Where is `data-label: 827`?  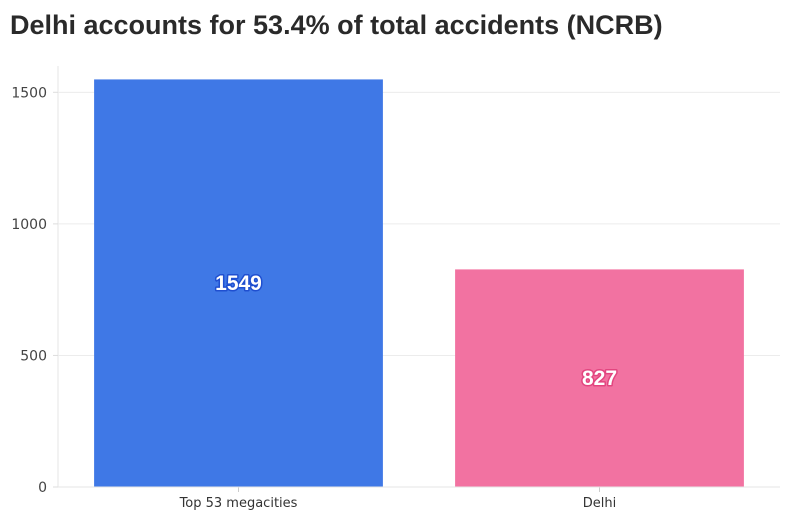
data-label: 827 is located at coordinates (599, 378).